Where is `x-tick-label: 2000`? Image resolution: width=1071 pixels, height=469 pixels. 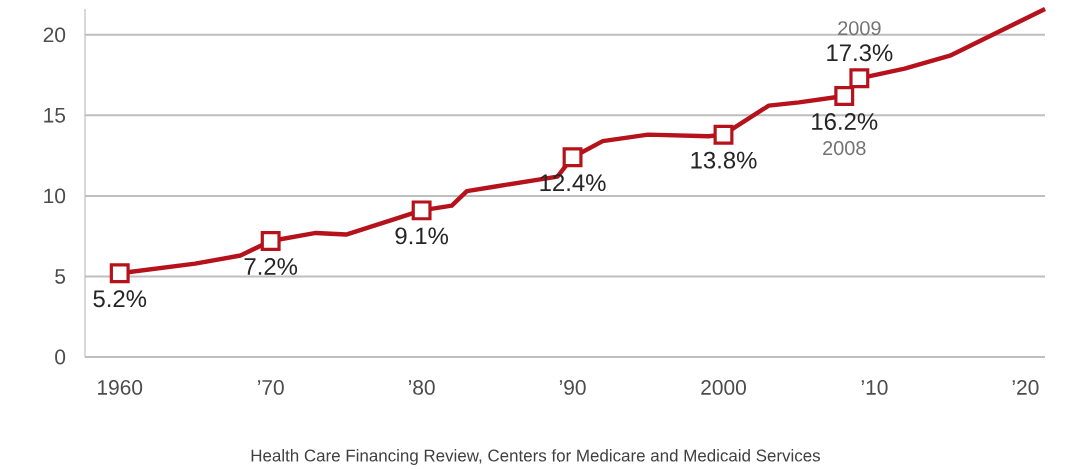
x-tick-label: 2000 is located at coordinates (723, 387).